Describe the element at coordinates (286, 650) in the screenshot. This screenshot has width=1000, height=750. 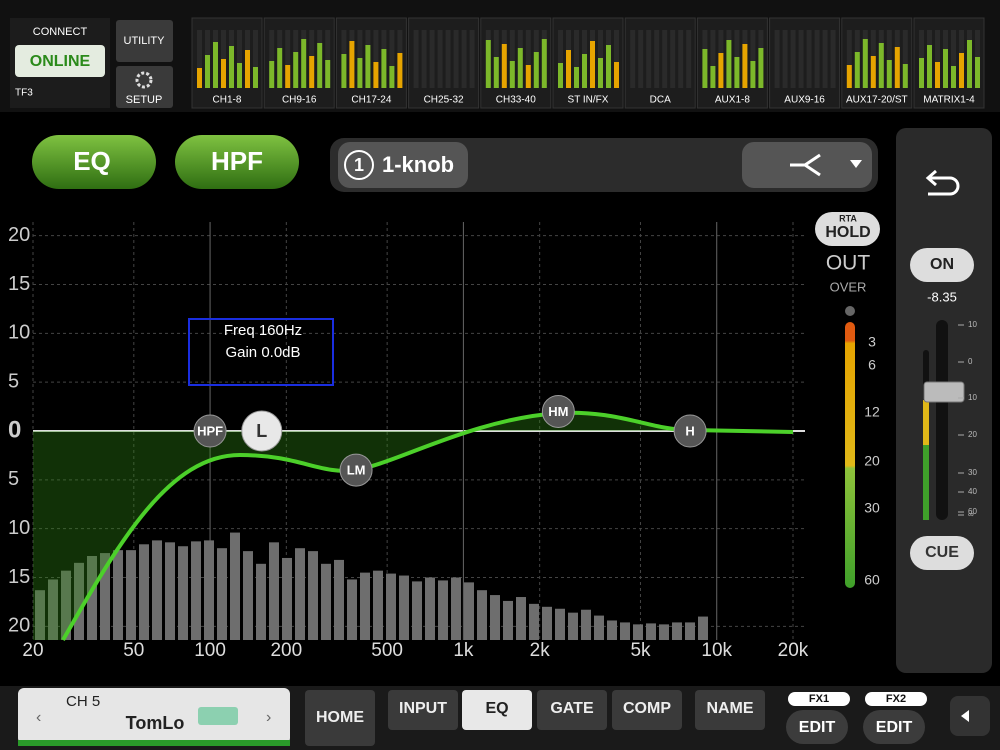
I see `x-tick-label: 200` at that location.